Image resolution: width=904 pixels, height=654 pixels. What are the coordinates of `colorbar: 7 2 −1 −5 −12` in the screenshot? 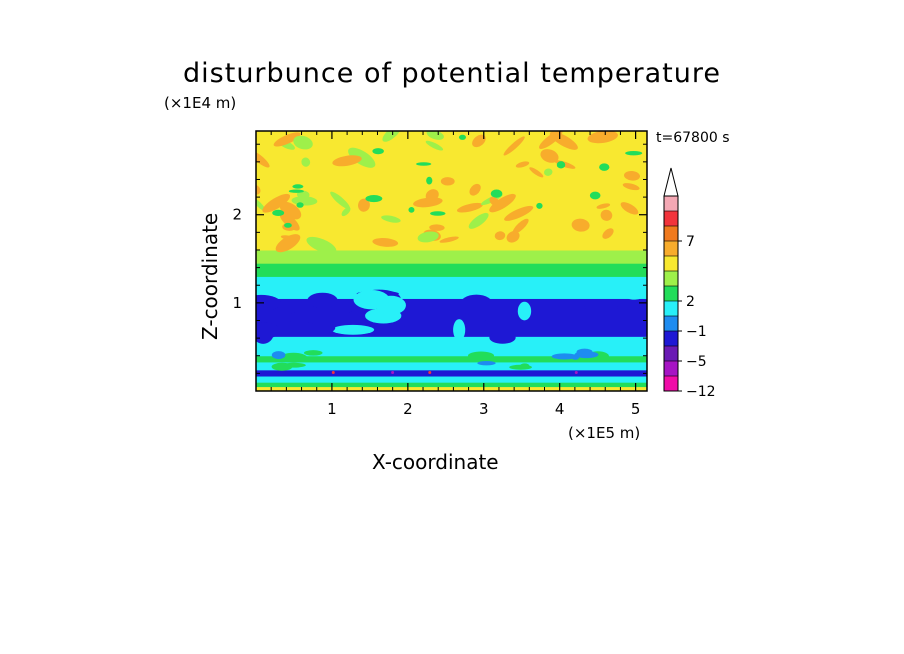 It's located at (689, 283).